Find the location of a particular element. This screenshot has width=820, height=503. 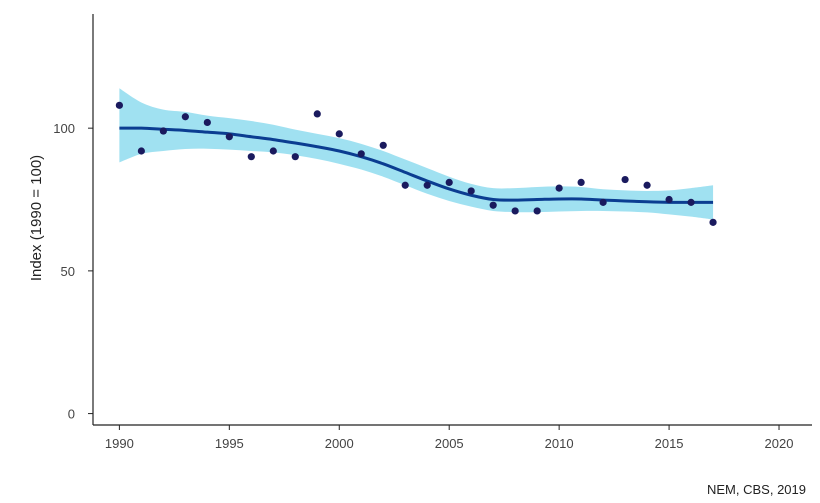

x-tick-label: 2015 is located at coordinates (669, 443).